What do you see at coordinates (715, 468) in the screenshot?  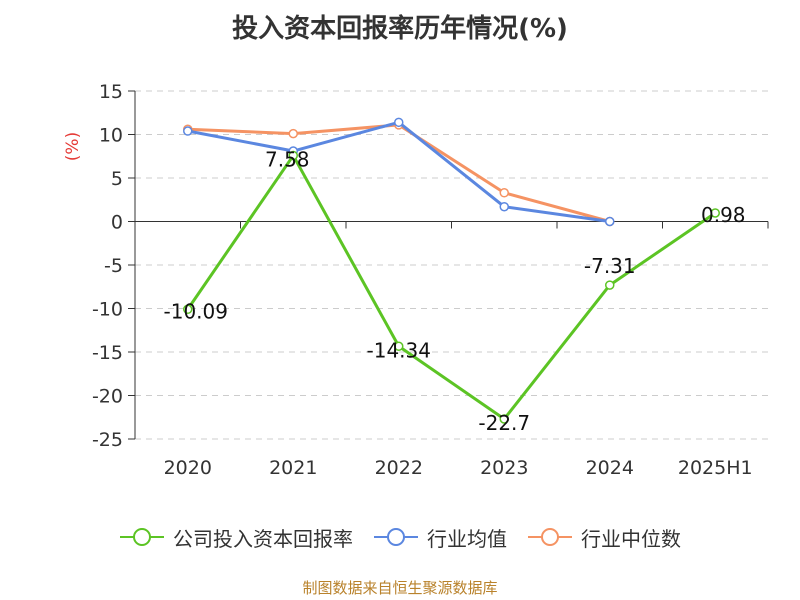 I see `x-tick-label: 2025H1` at bounding box center [715, 468].